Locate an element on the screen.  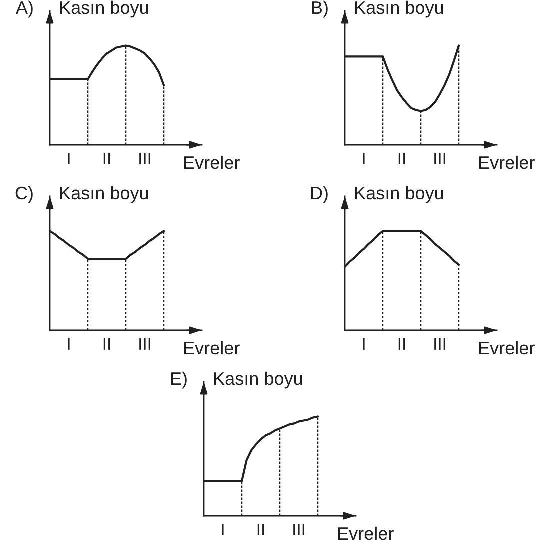
chart-title: D) is located at coordinates (319, 195).